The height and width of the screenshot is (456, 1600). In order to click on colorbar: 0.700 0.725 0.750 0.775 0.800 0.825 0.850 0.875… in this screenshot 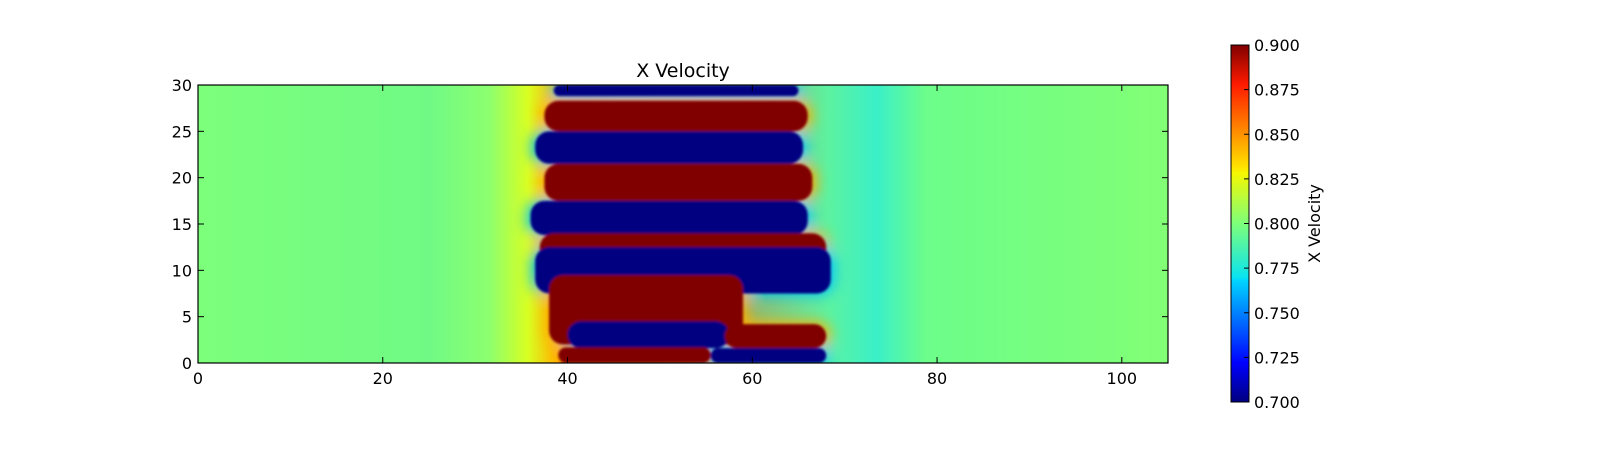, I will do `click(1277, 224)`.